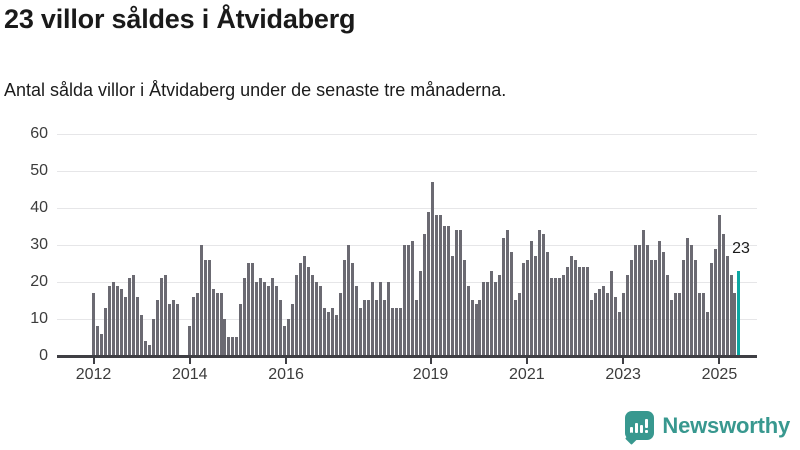  What do you see at coordinates (623, 374) in the screenshot?
I see `x-axis-label: 2023` at bounding box center [623, 374].